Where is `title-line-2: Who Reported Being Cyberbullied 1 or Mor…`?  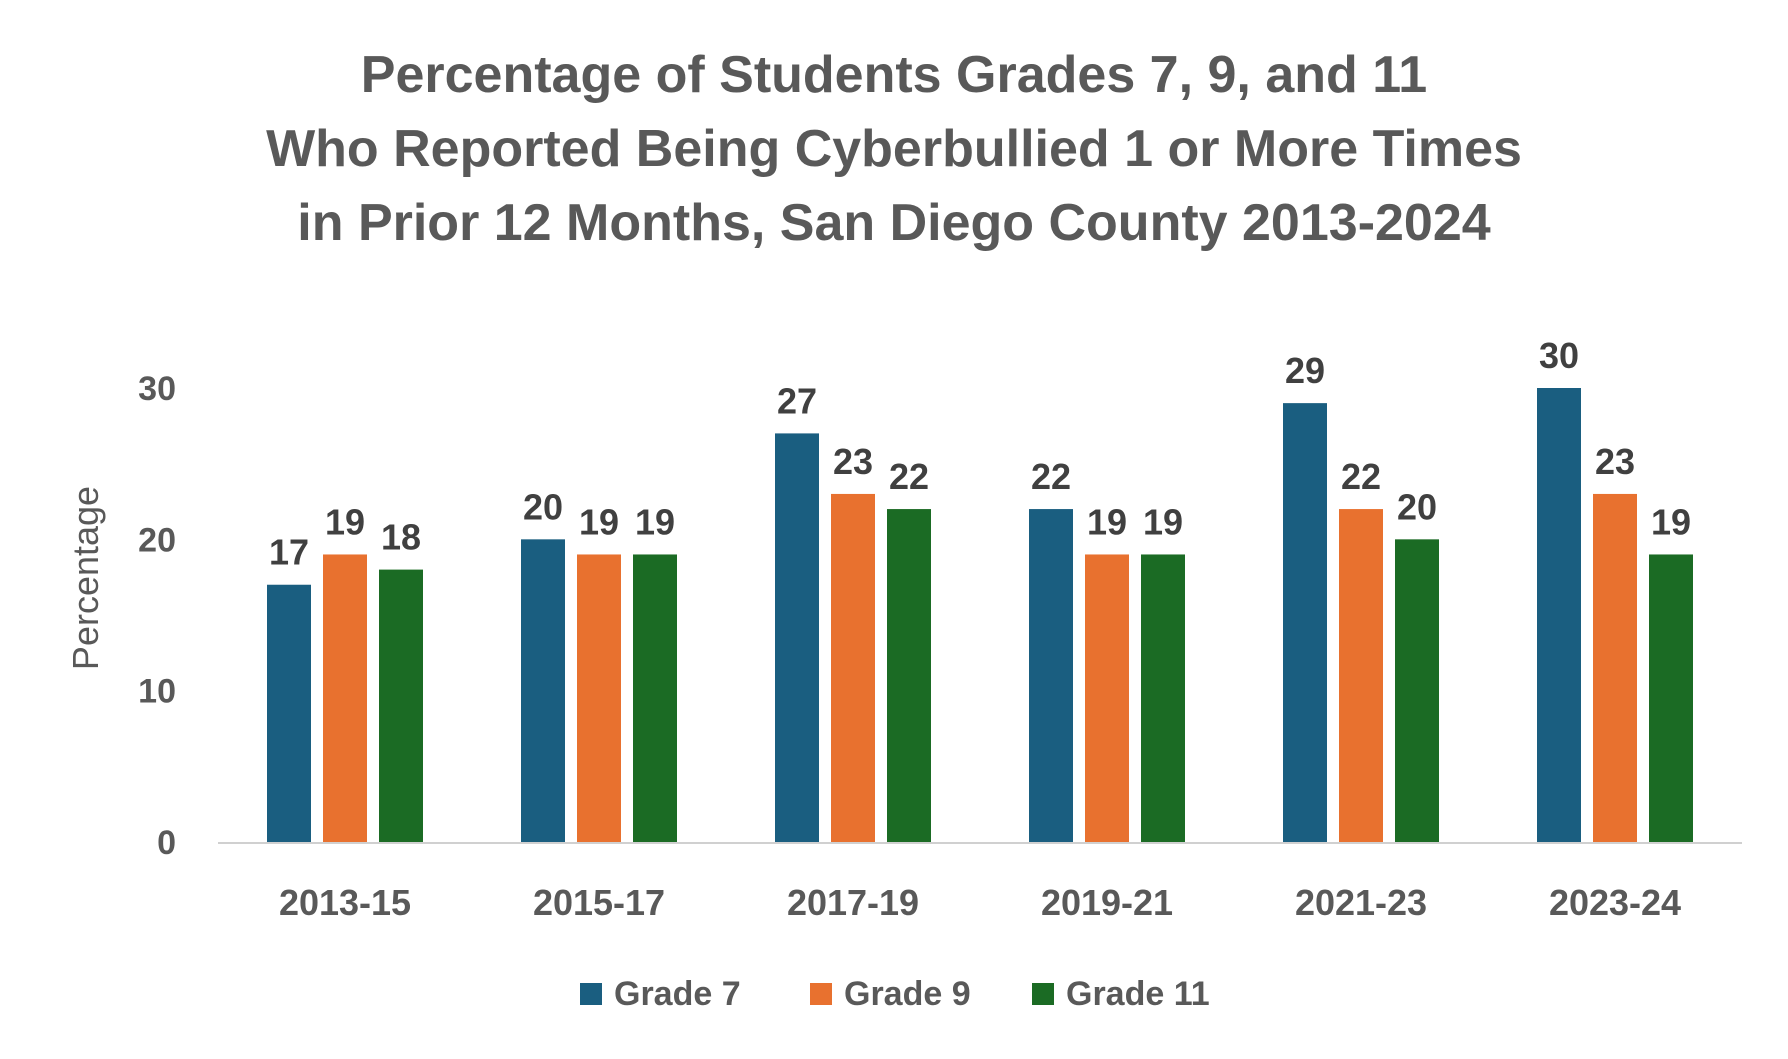 title-line-2: Who Reported Being Cyberbullied 1 or Mor… is located at coordinates (894, 149).